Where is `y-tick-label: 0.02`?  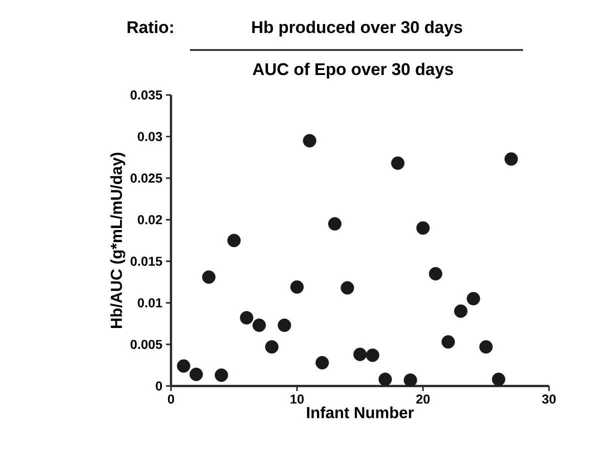 y-tick-label: 0.02 is located at coordinates (150, 219).